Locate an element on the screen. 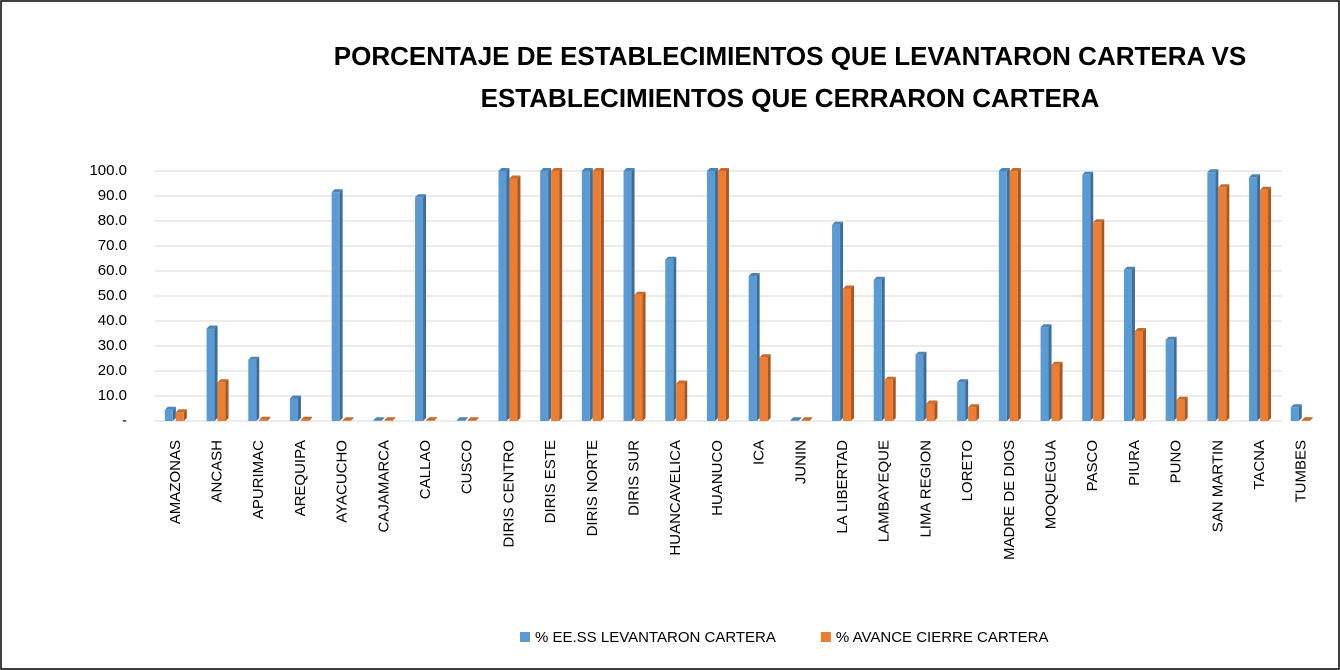  y-tick-label: 50.0 is located at coordinates (112, 295).